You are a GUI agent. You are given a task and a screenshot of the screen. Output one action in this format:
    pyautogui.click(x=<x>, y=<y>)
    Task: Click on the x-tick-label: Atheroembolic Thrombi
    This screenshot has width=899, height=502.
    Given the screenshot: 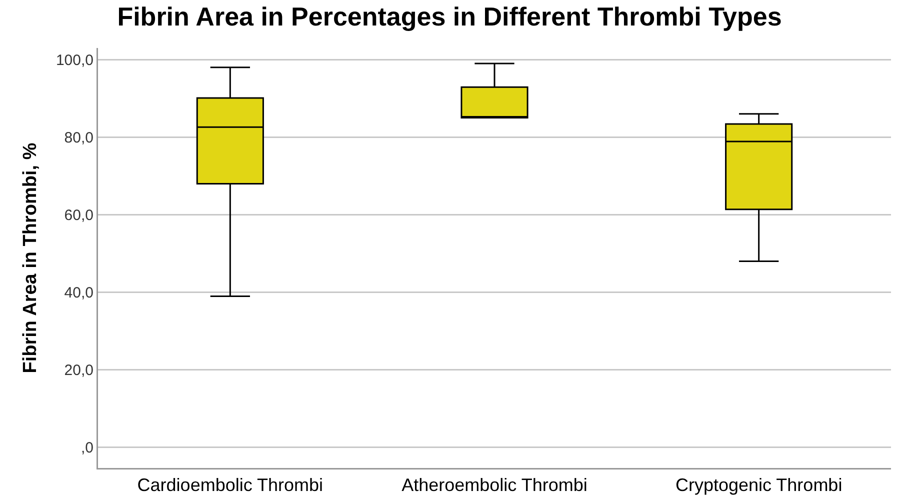 What is the action you would take?
    pyautogui.click(x=495, y=485)
    